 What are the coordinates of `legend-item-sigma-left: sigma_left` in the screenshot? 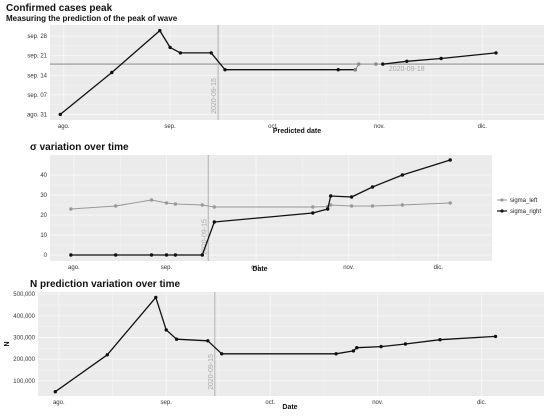 It's located at (517, 201).